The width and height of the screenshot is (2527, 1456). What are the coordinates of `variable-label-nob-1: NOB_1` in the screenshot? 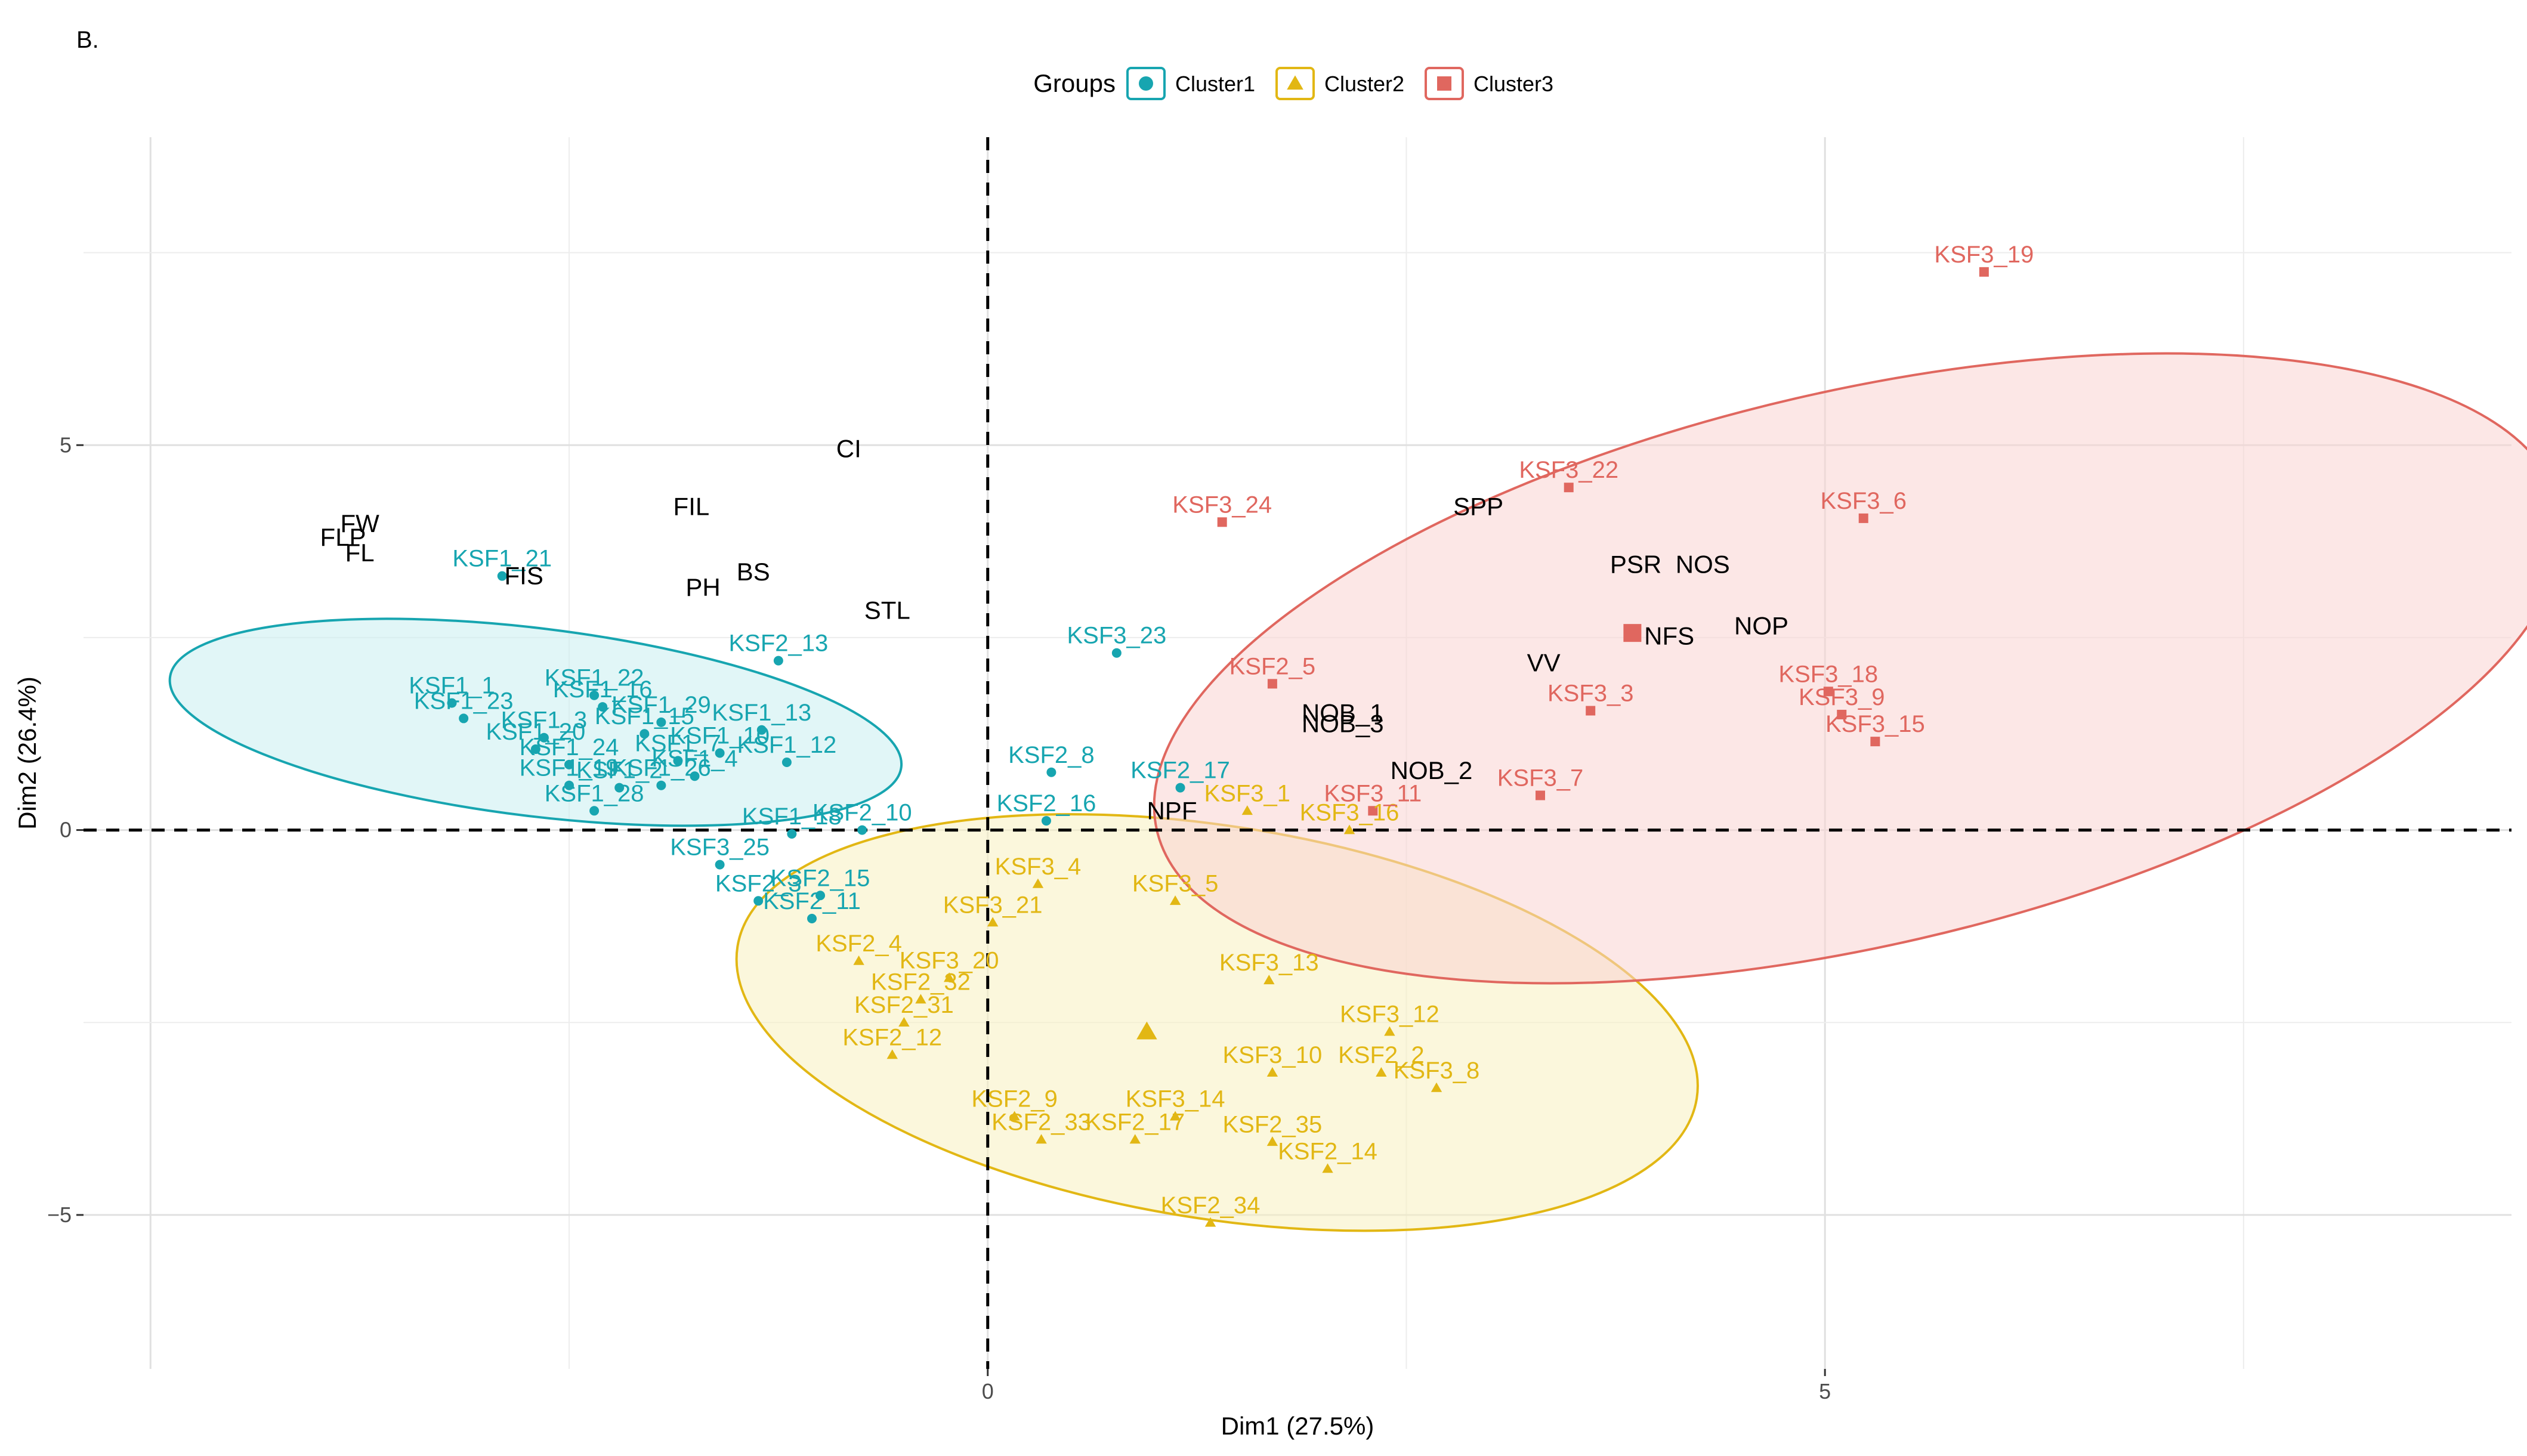 It's located at (1343, 712).